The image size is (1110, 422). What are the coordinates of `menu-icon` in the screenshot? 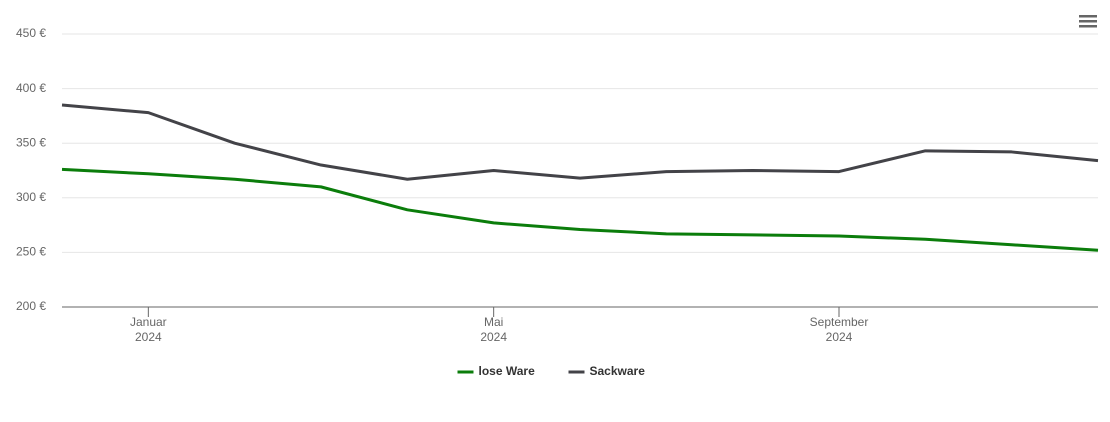 It's located at (1088, 21).